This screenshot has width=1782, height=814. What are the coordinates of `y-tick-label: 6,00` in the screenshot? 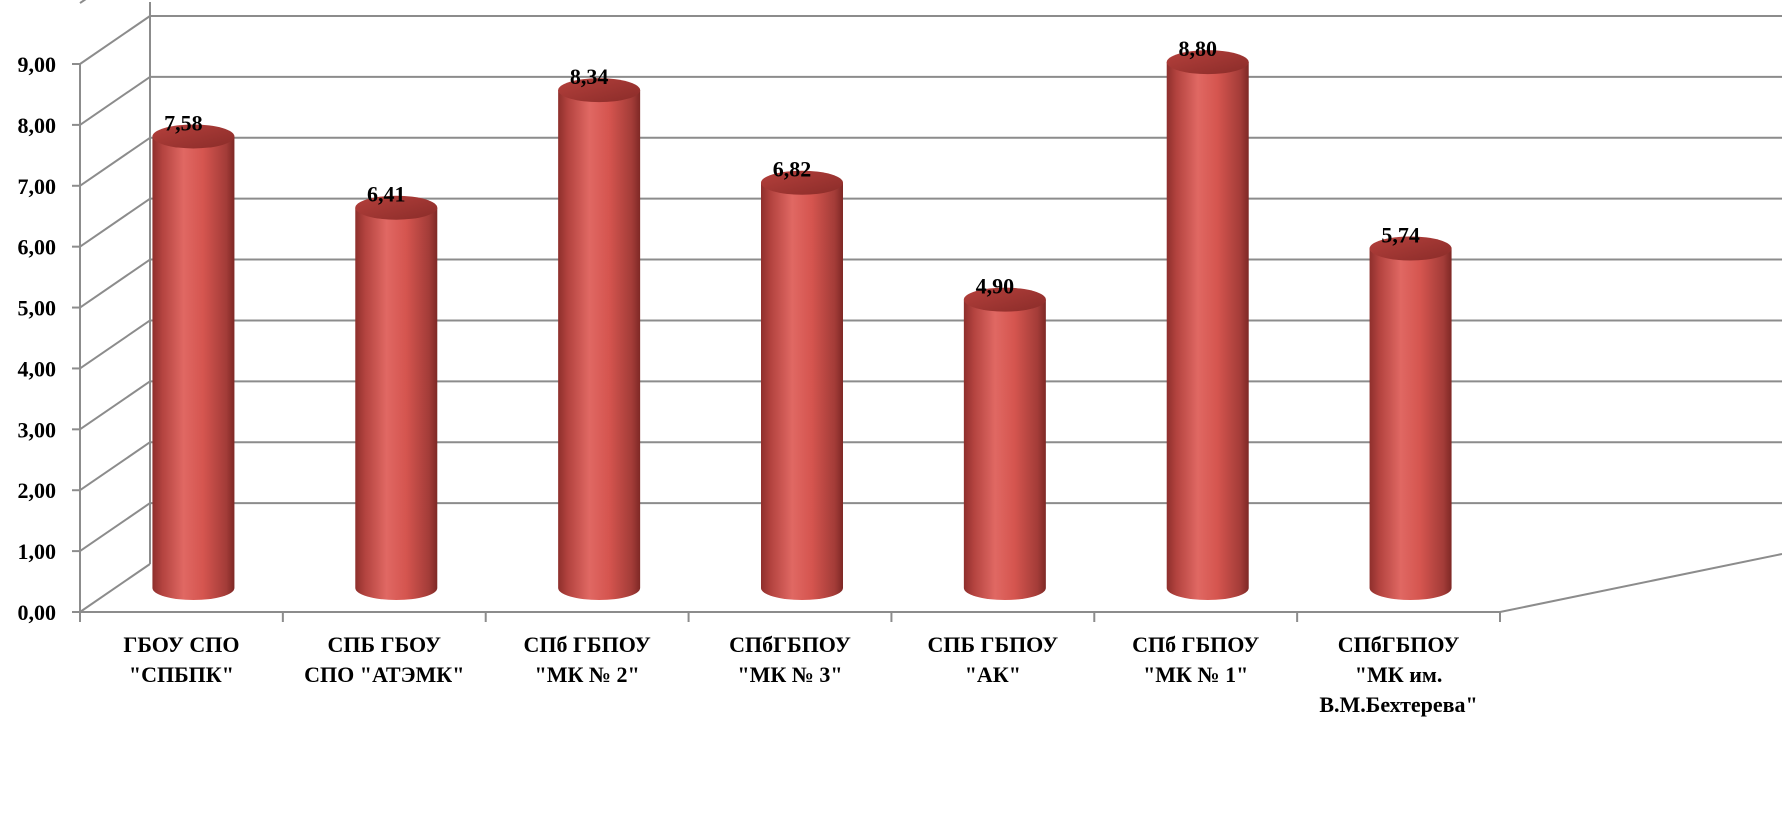 It's located at (37, 247).